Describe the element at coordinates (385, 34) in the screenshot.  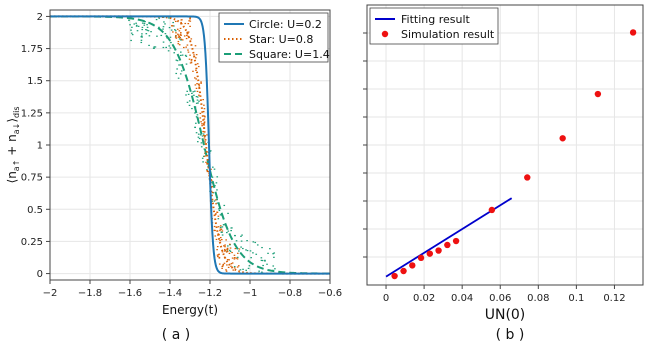
I see `panel-b-legend-swatch` at that location.